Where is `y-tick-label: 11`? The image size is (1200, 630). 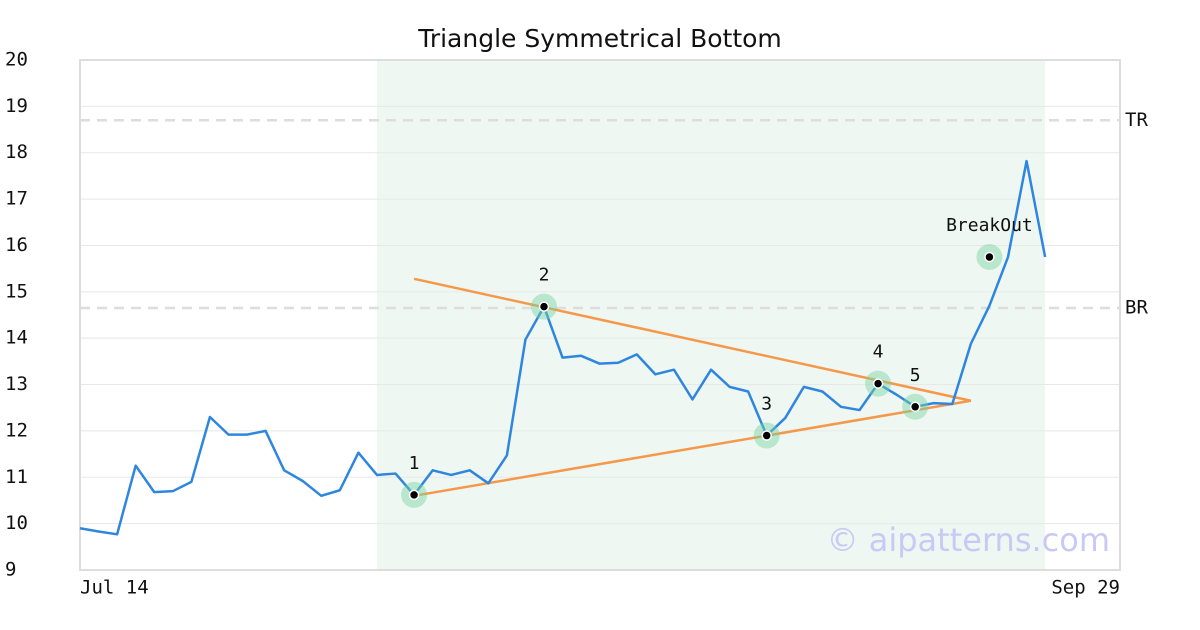
y-tick-label: 11 is located at coordinates (16, 477).